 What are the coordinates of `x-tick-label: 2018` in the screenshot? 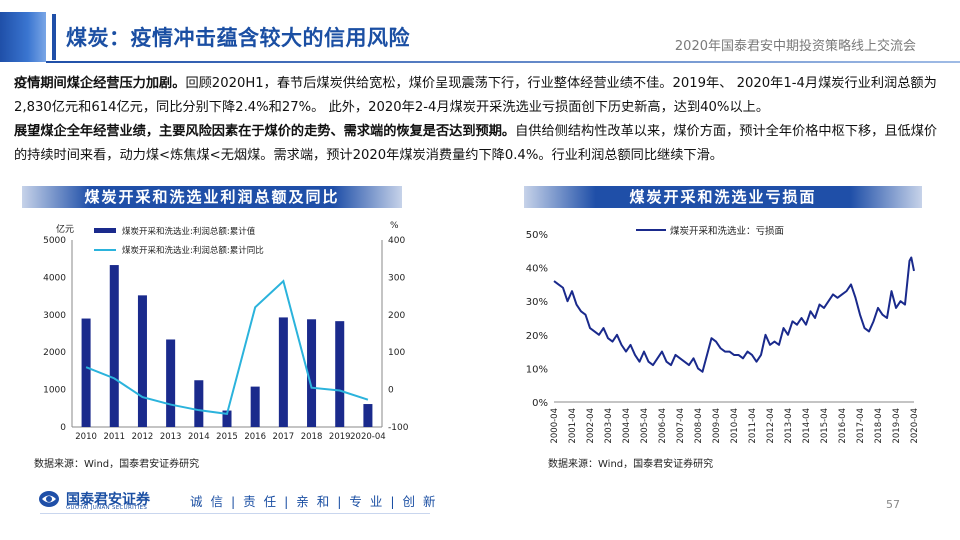 It's located at (312, 437).